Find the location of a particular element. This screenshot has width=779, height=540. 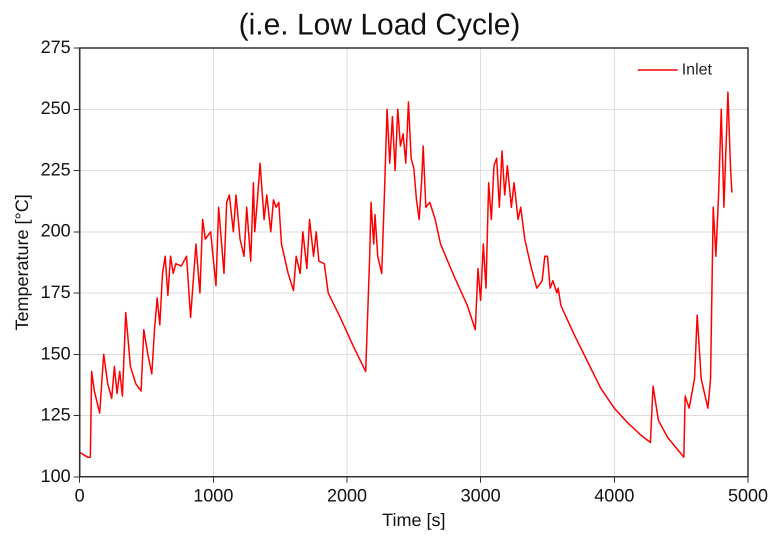

y-tick-label: 275 is located at coordinates (55, 46).